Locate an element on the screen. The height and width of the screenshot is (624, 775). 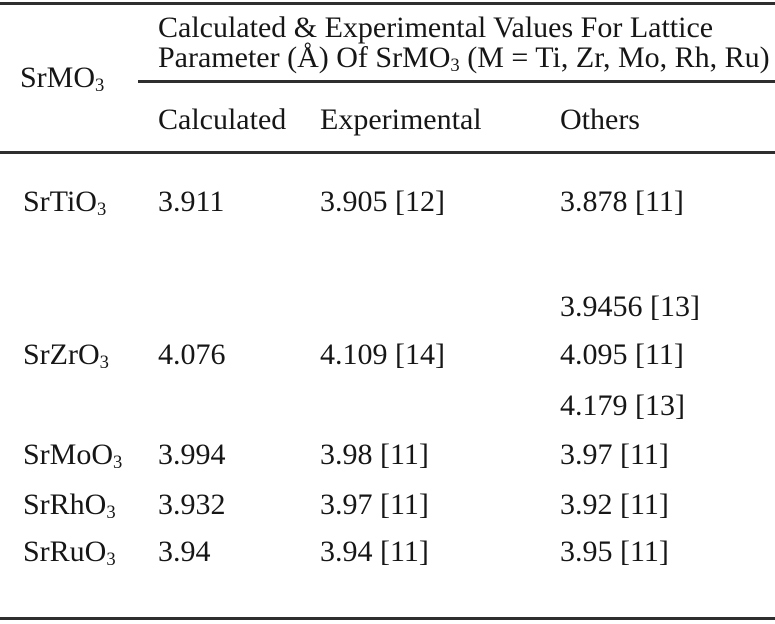
corner-header-srmo3: SrMO3 is located at coordinates (62, 78).